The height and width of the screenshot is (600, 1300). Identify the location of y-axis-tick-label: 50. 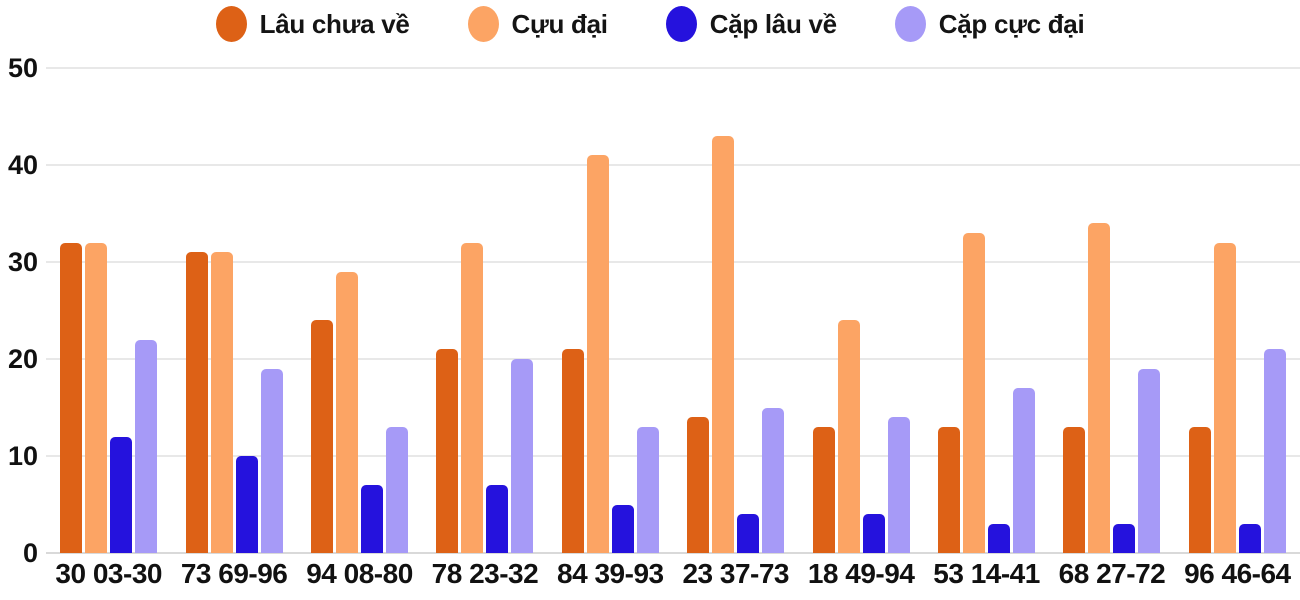
(22, 68).